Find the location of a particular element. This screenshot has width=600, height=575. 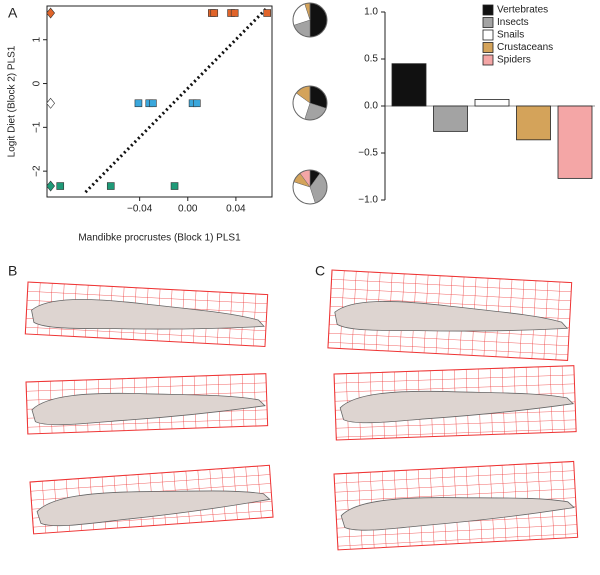

y-tick-label: −1.0 is located at coordinates (368, 200).